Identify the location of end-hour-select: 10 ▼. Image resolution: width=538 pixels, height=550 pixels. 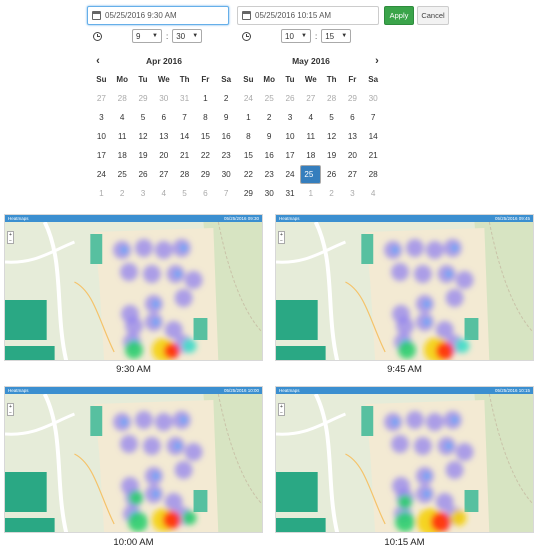
(296, 36).